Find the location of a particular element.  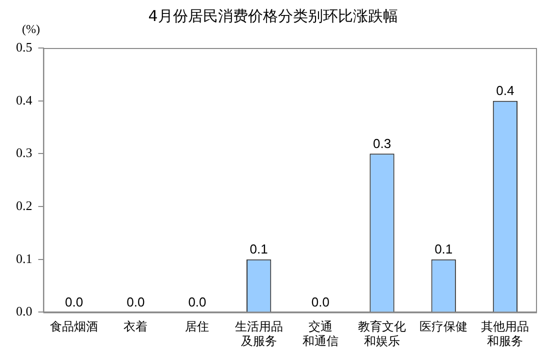

x-tick-label: 医疗保健 is located at coordinates (444, 327).